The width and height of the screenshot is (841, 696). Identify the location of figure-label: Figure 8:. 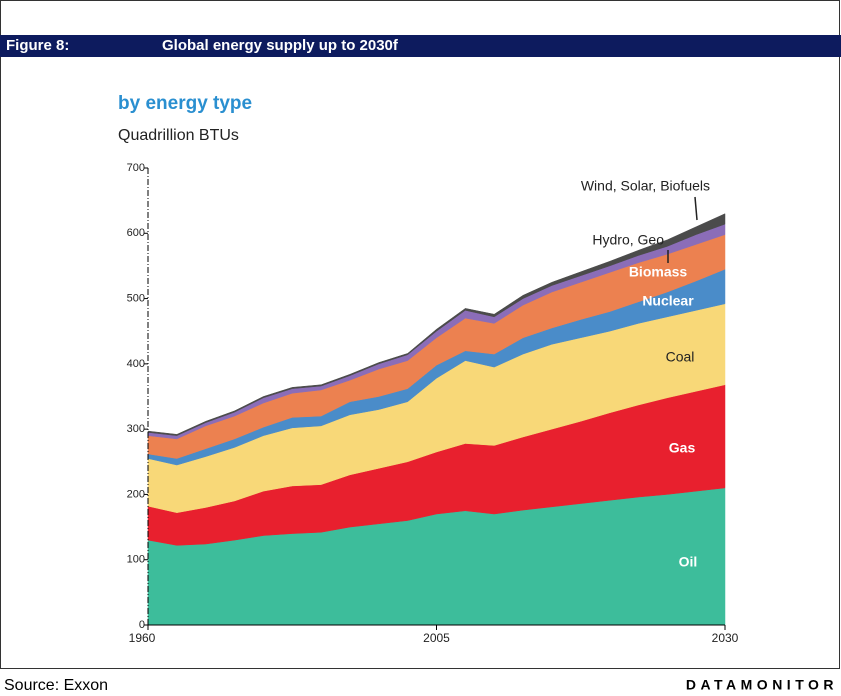
(37, 45).